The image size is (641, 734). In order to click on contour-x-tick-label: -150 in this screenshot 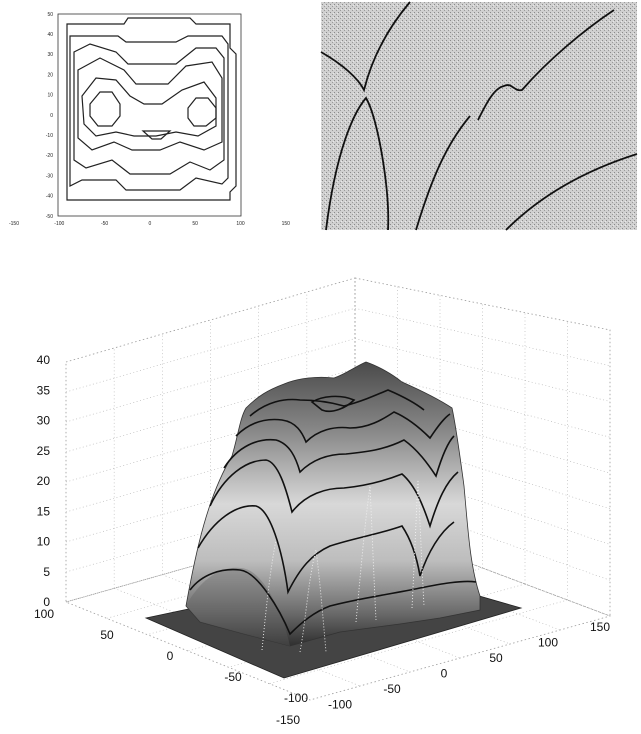, I will do `click(14, 224)`.